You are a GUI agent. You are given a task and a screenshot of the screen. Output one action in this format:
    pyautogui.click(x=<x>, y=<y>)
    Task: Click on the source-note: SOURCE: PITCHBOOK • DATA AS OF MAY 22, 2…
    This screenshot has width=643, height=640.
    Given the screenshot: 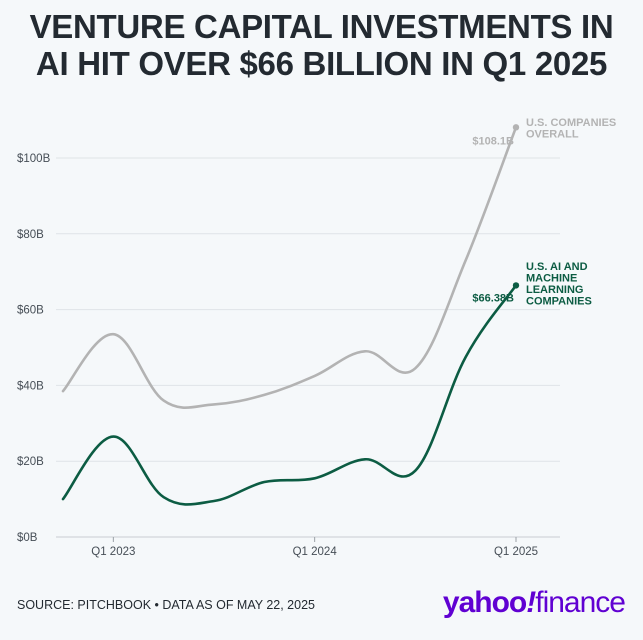 What is the action you would take?
    pyautogui.click(x=166, y=605)
    